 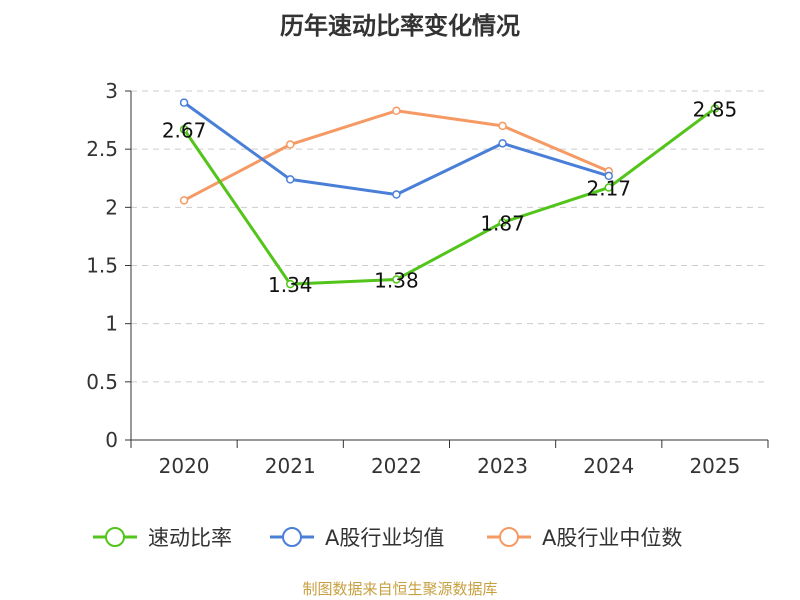 I want to click on y-tick-label: 1, so click(x=111, y=324).